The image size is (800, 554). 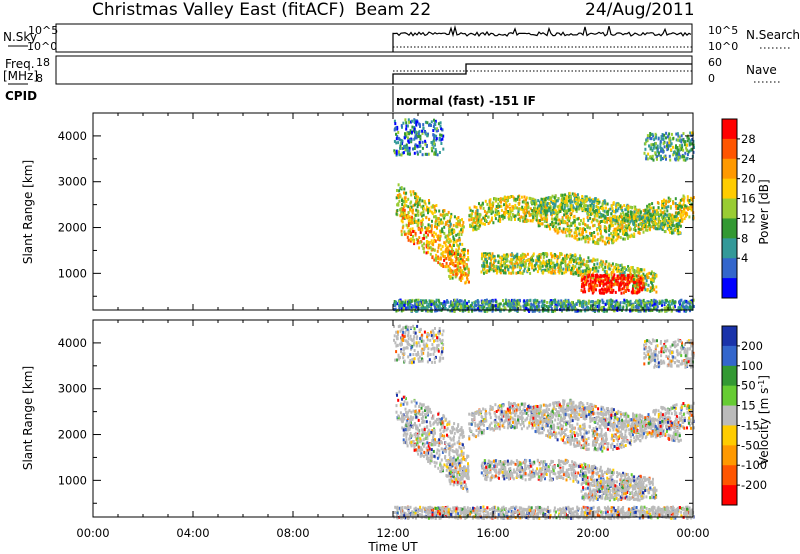 I want to click on colorbar-tick-label: 24, so click(x=748, y=159).